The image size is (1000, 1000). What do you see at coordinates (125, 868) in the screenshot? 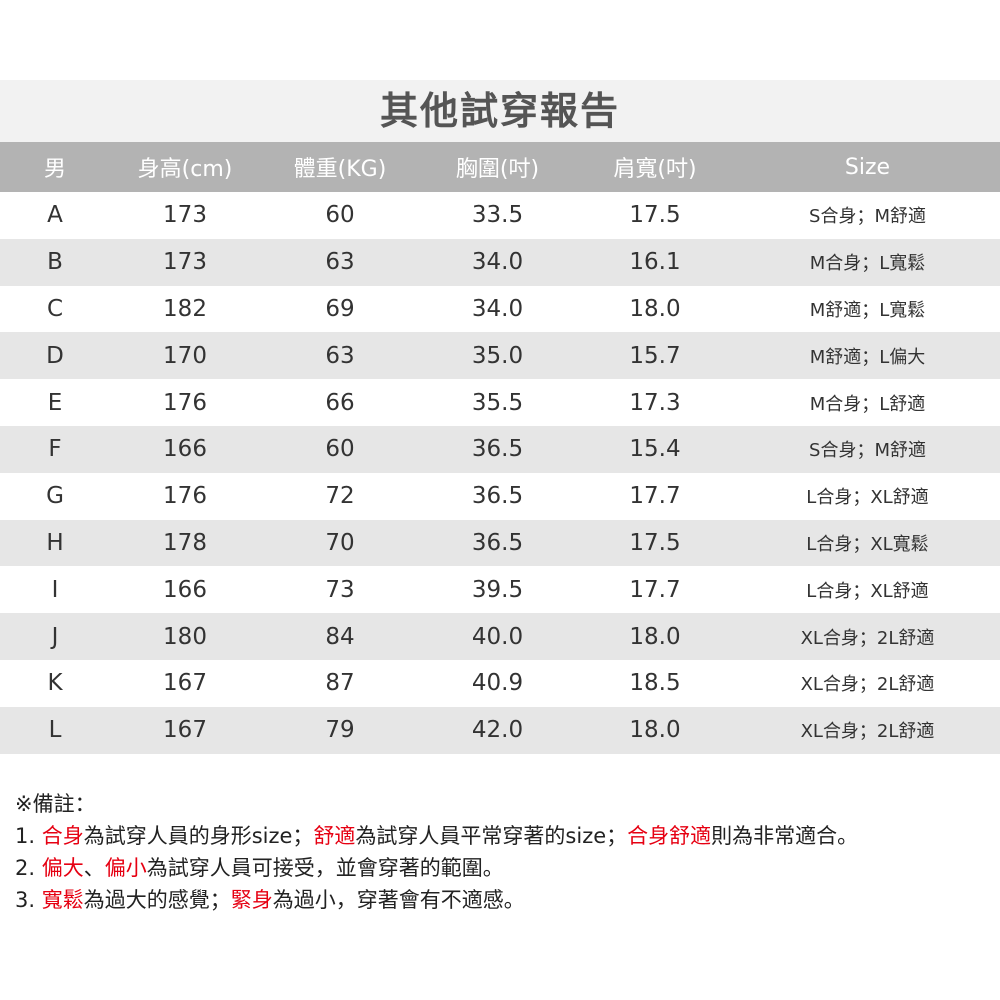
I see `highlight-term: 偏小` at bounding box center [125, 868].